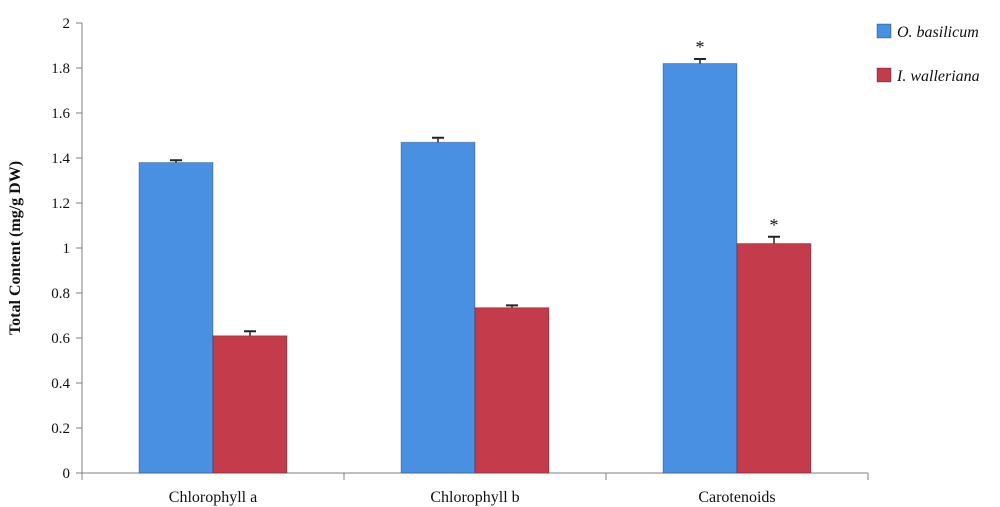 This screenshot has width=1000, height=507. What do you see at coordinates (928, 54) in the screenshot?
I see `legend: O. basilicum I. walleriana` at bounding box center [928, 54].